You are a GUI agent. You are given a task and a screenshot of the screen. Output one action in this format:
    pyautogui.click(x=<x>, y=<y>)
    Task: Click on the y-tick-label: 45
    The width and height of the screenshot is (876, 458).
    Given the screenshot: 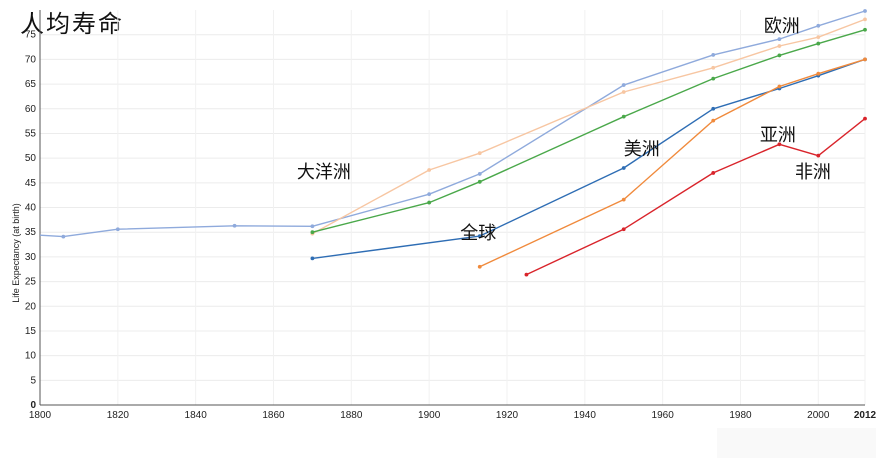 What is the action you would take?
    pyautogui.click(x=31, y=183)
    